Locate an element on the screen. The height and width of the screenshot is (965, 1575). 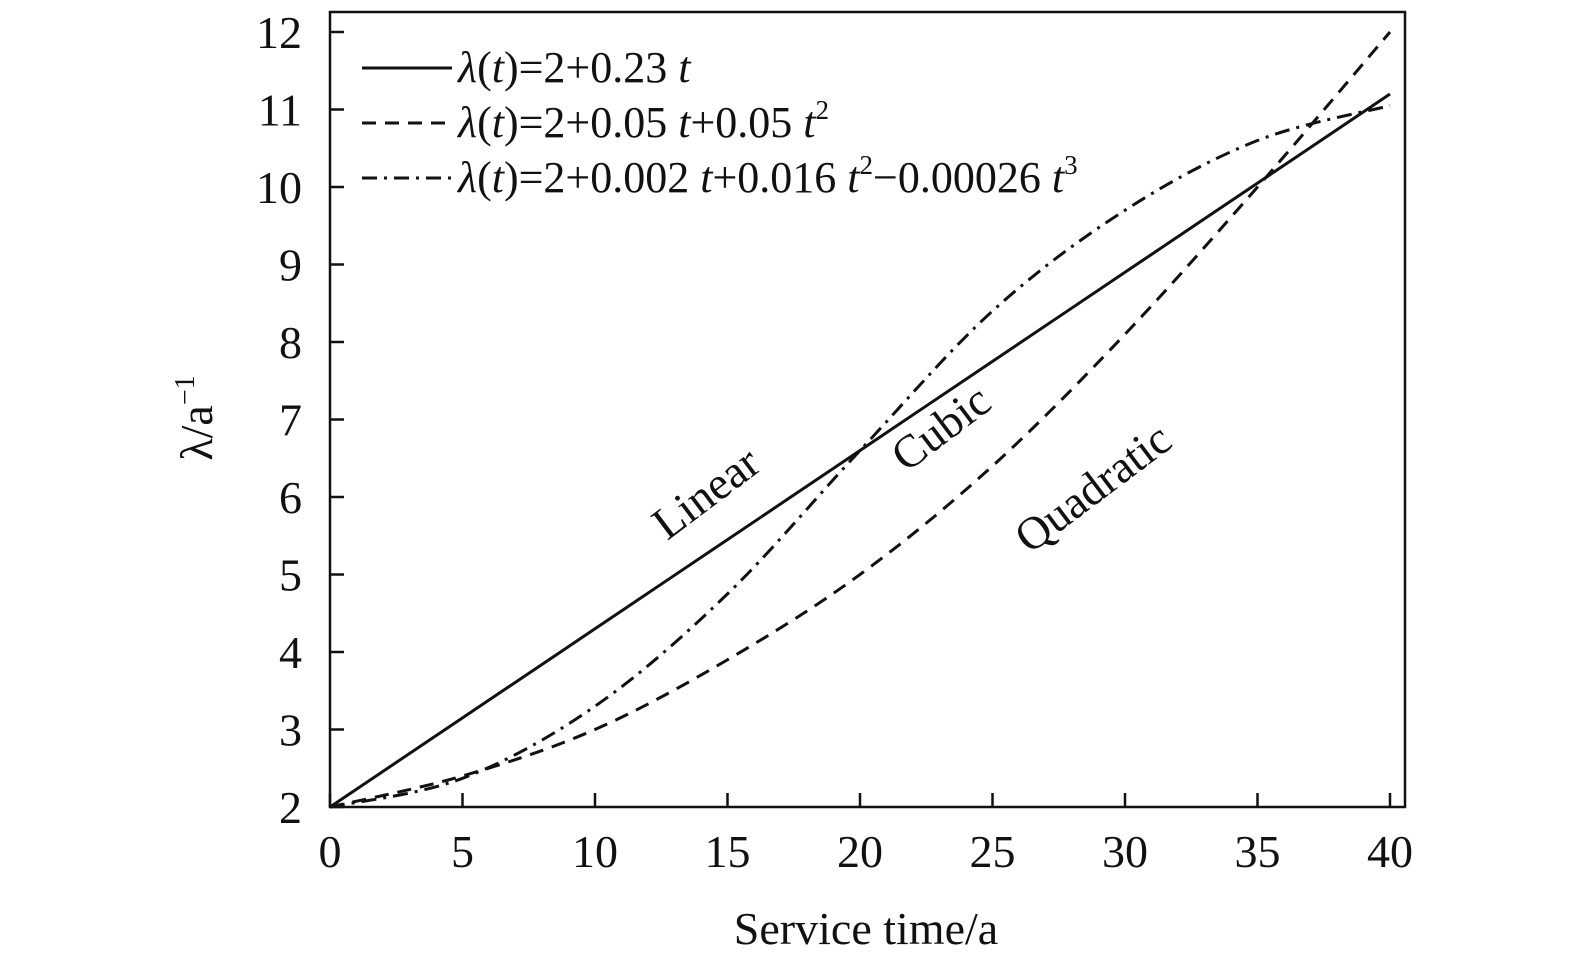
y-tick-label: 10 is located at coordinates (279, 187).